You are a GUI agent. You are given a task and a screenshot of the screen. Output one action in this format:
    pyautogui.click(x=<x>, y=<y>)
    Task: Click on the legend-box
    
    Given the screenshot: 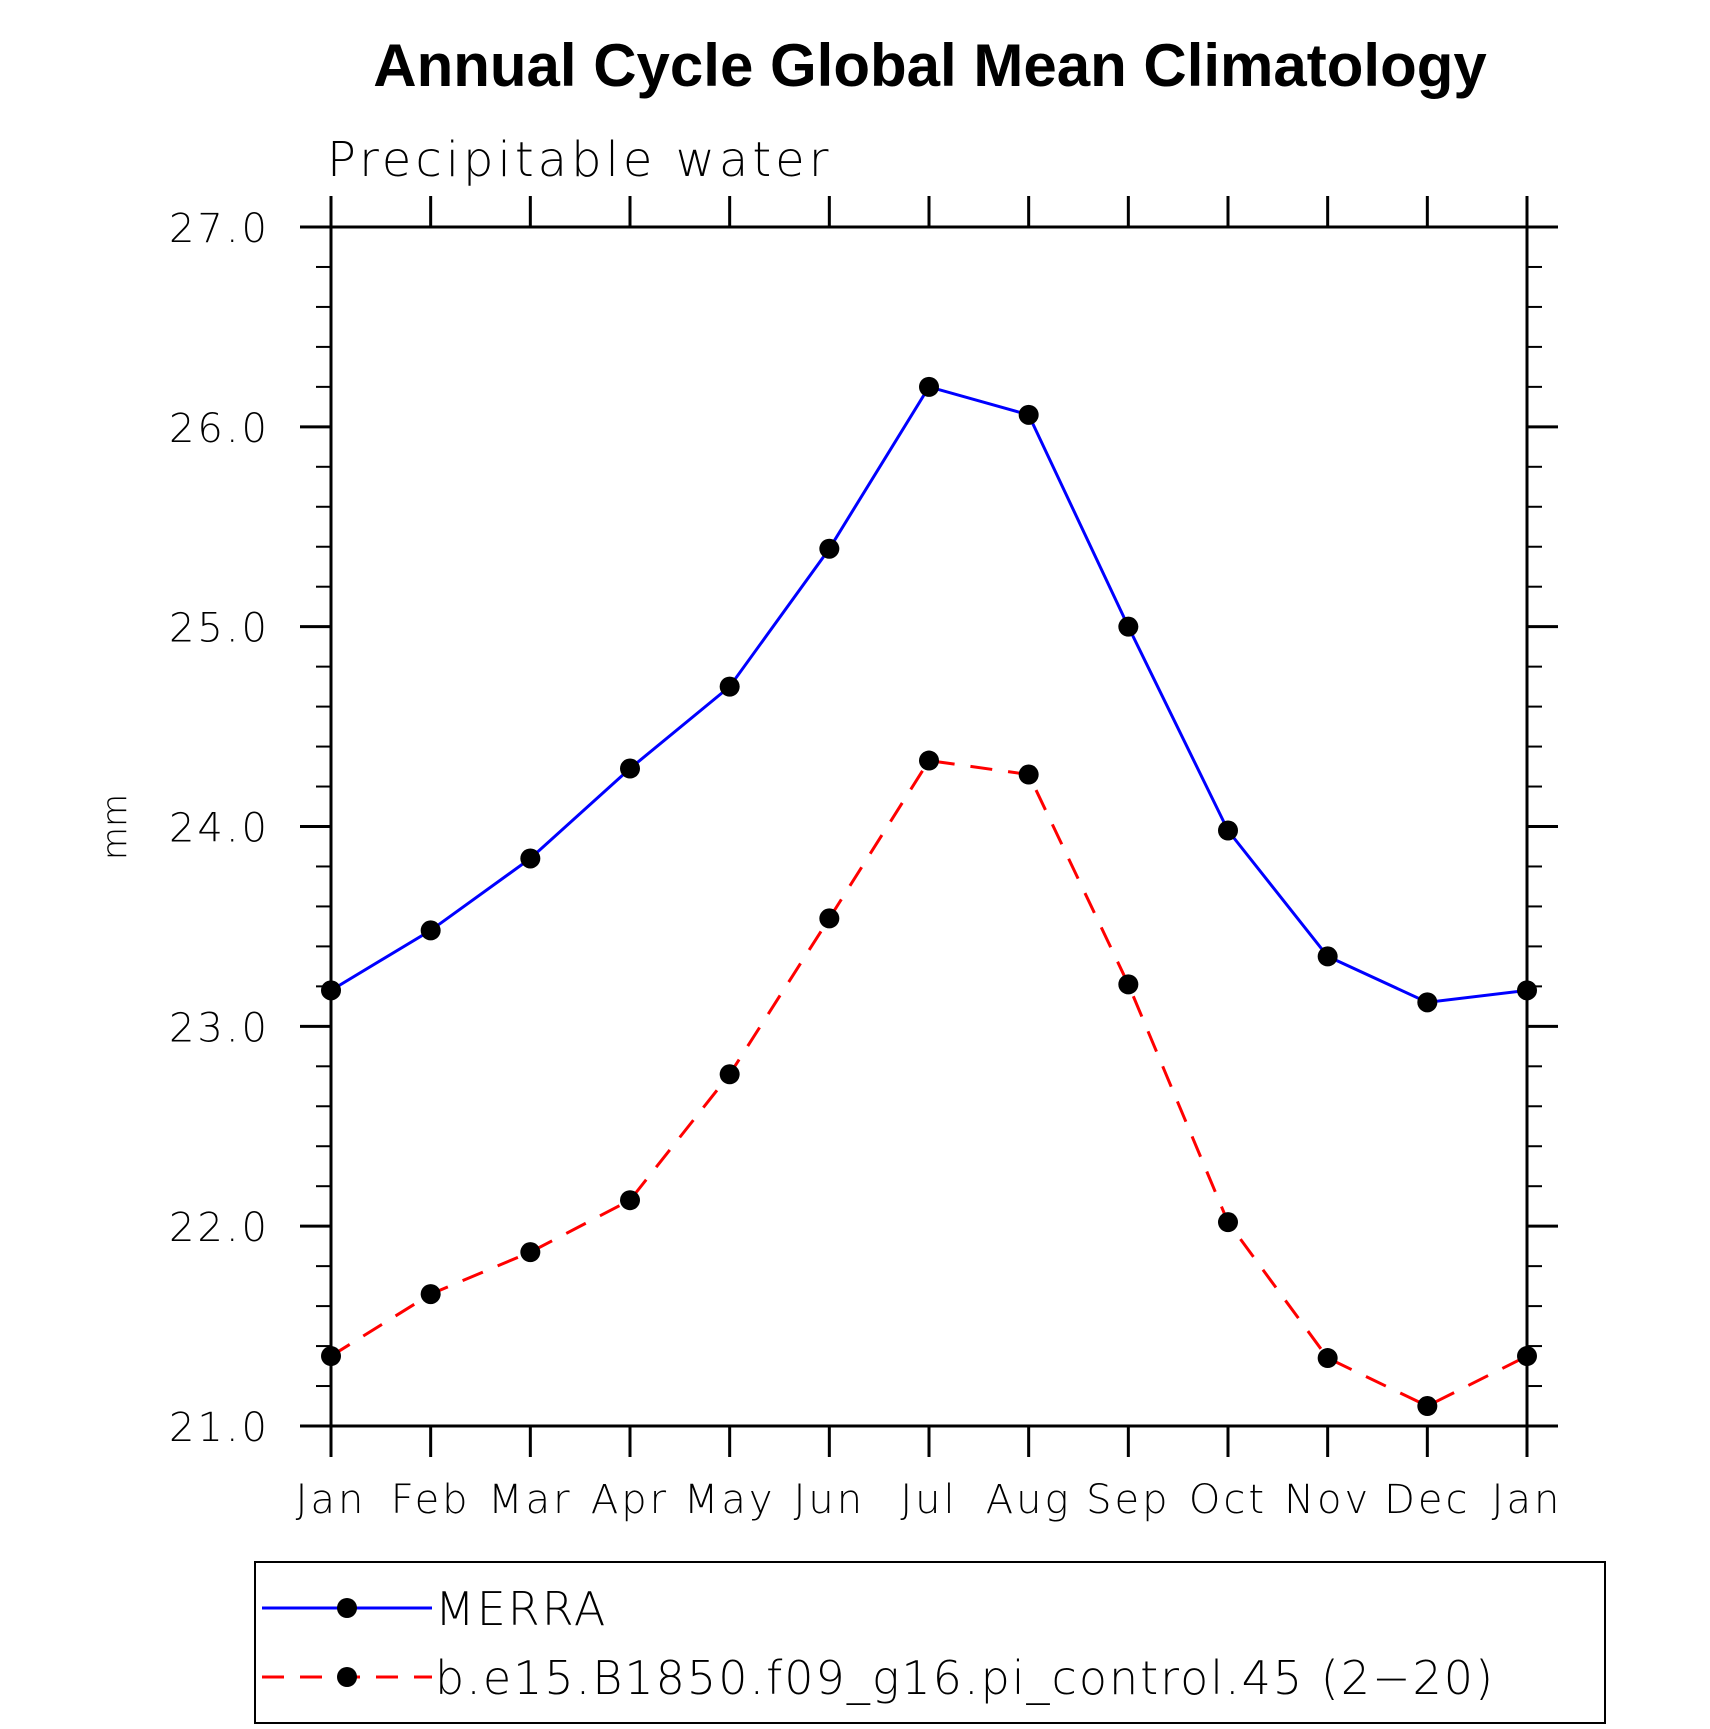 What is the action you would take?
    pyautogui.click(x=930, y=1642)
    